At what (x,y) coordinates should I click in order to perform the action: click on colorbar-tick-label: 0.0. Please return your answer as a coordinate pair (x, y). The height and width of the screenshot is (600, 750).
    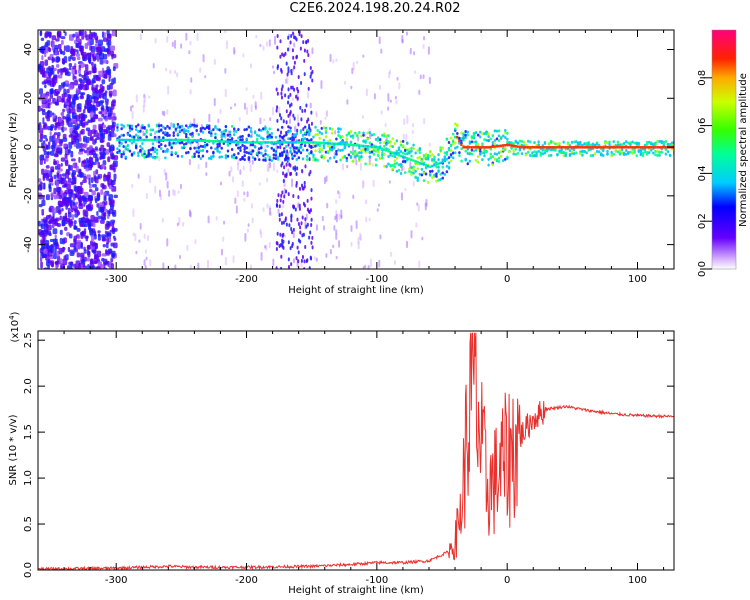
    Looking at the image, I should click on (702, 269).